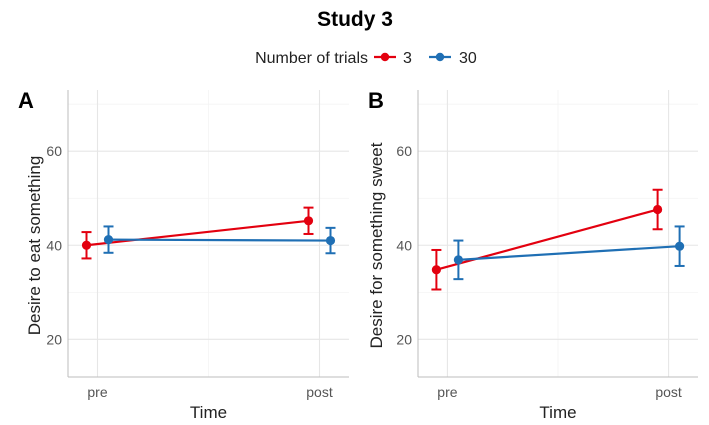  Describe the element at coordinates (557, 412) in the screenshot. I see `panel-b-x-label: Time` at that location.